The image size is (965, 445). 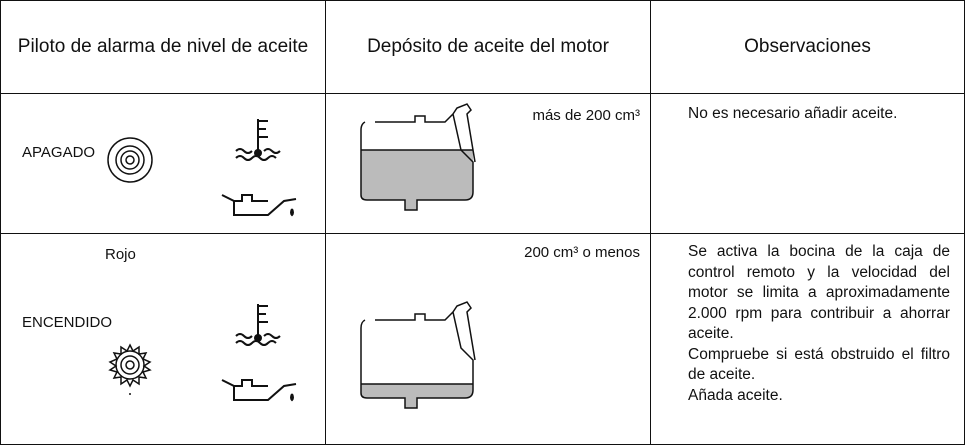 I want to click on remark-text: Añada aceite., so click(x=735, y=395).